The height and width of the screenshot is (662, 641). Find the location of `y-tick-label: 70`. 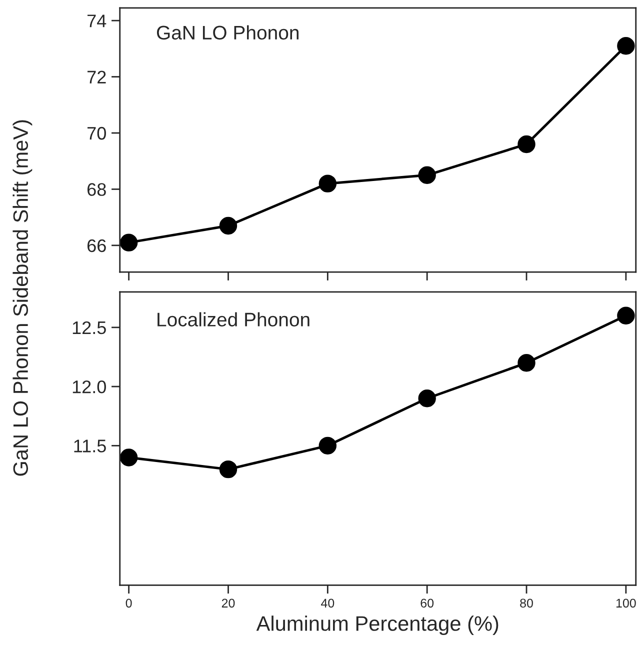

y-tick-label: 70 is located at coordinates (97, 133).